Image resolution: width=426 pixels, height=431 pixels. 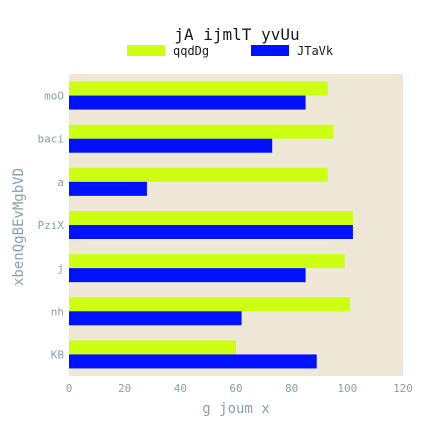 What do you see at coordinates (211, 218) in the screenshot?
I see `bar-qqdDg-PziX` at bounding box center [211, 218].